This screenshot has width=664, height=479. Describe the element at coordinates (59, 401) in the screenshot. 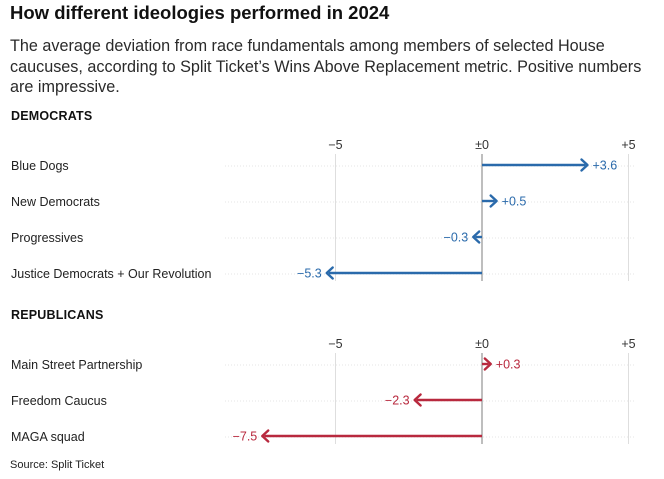

I see `category-label-freedom-caucus: Freedom Caucus` at that location.